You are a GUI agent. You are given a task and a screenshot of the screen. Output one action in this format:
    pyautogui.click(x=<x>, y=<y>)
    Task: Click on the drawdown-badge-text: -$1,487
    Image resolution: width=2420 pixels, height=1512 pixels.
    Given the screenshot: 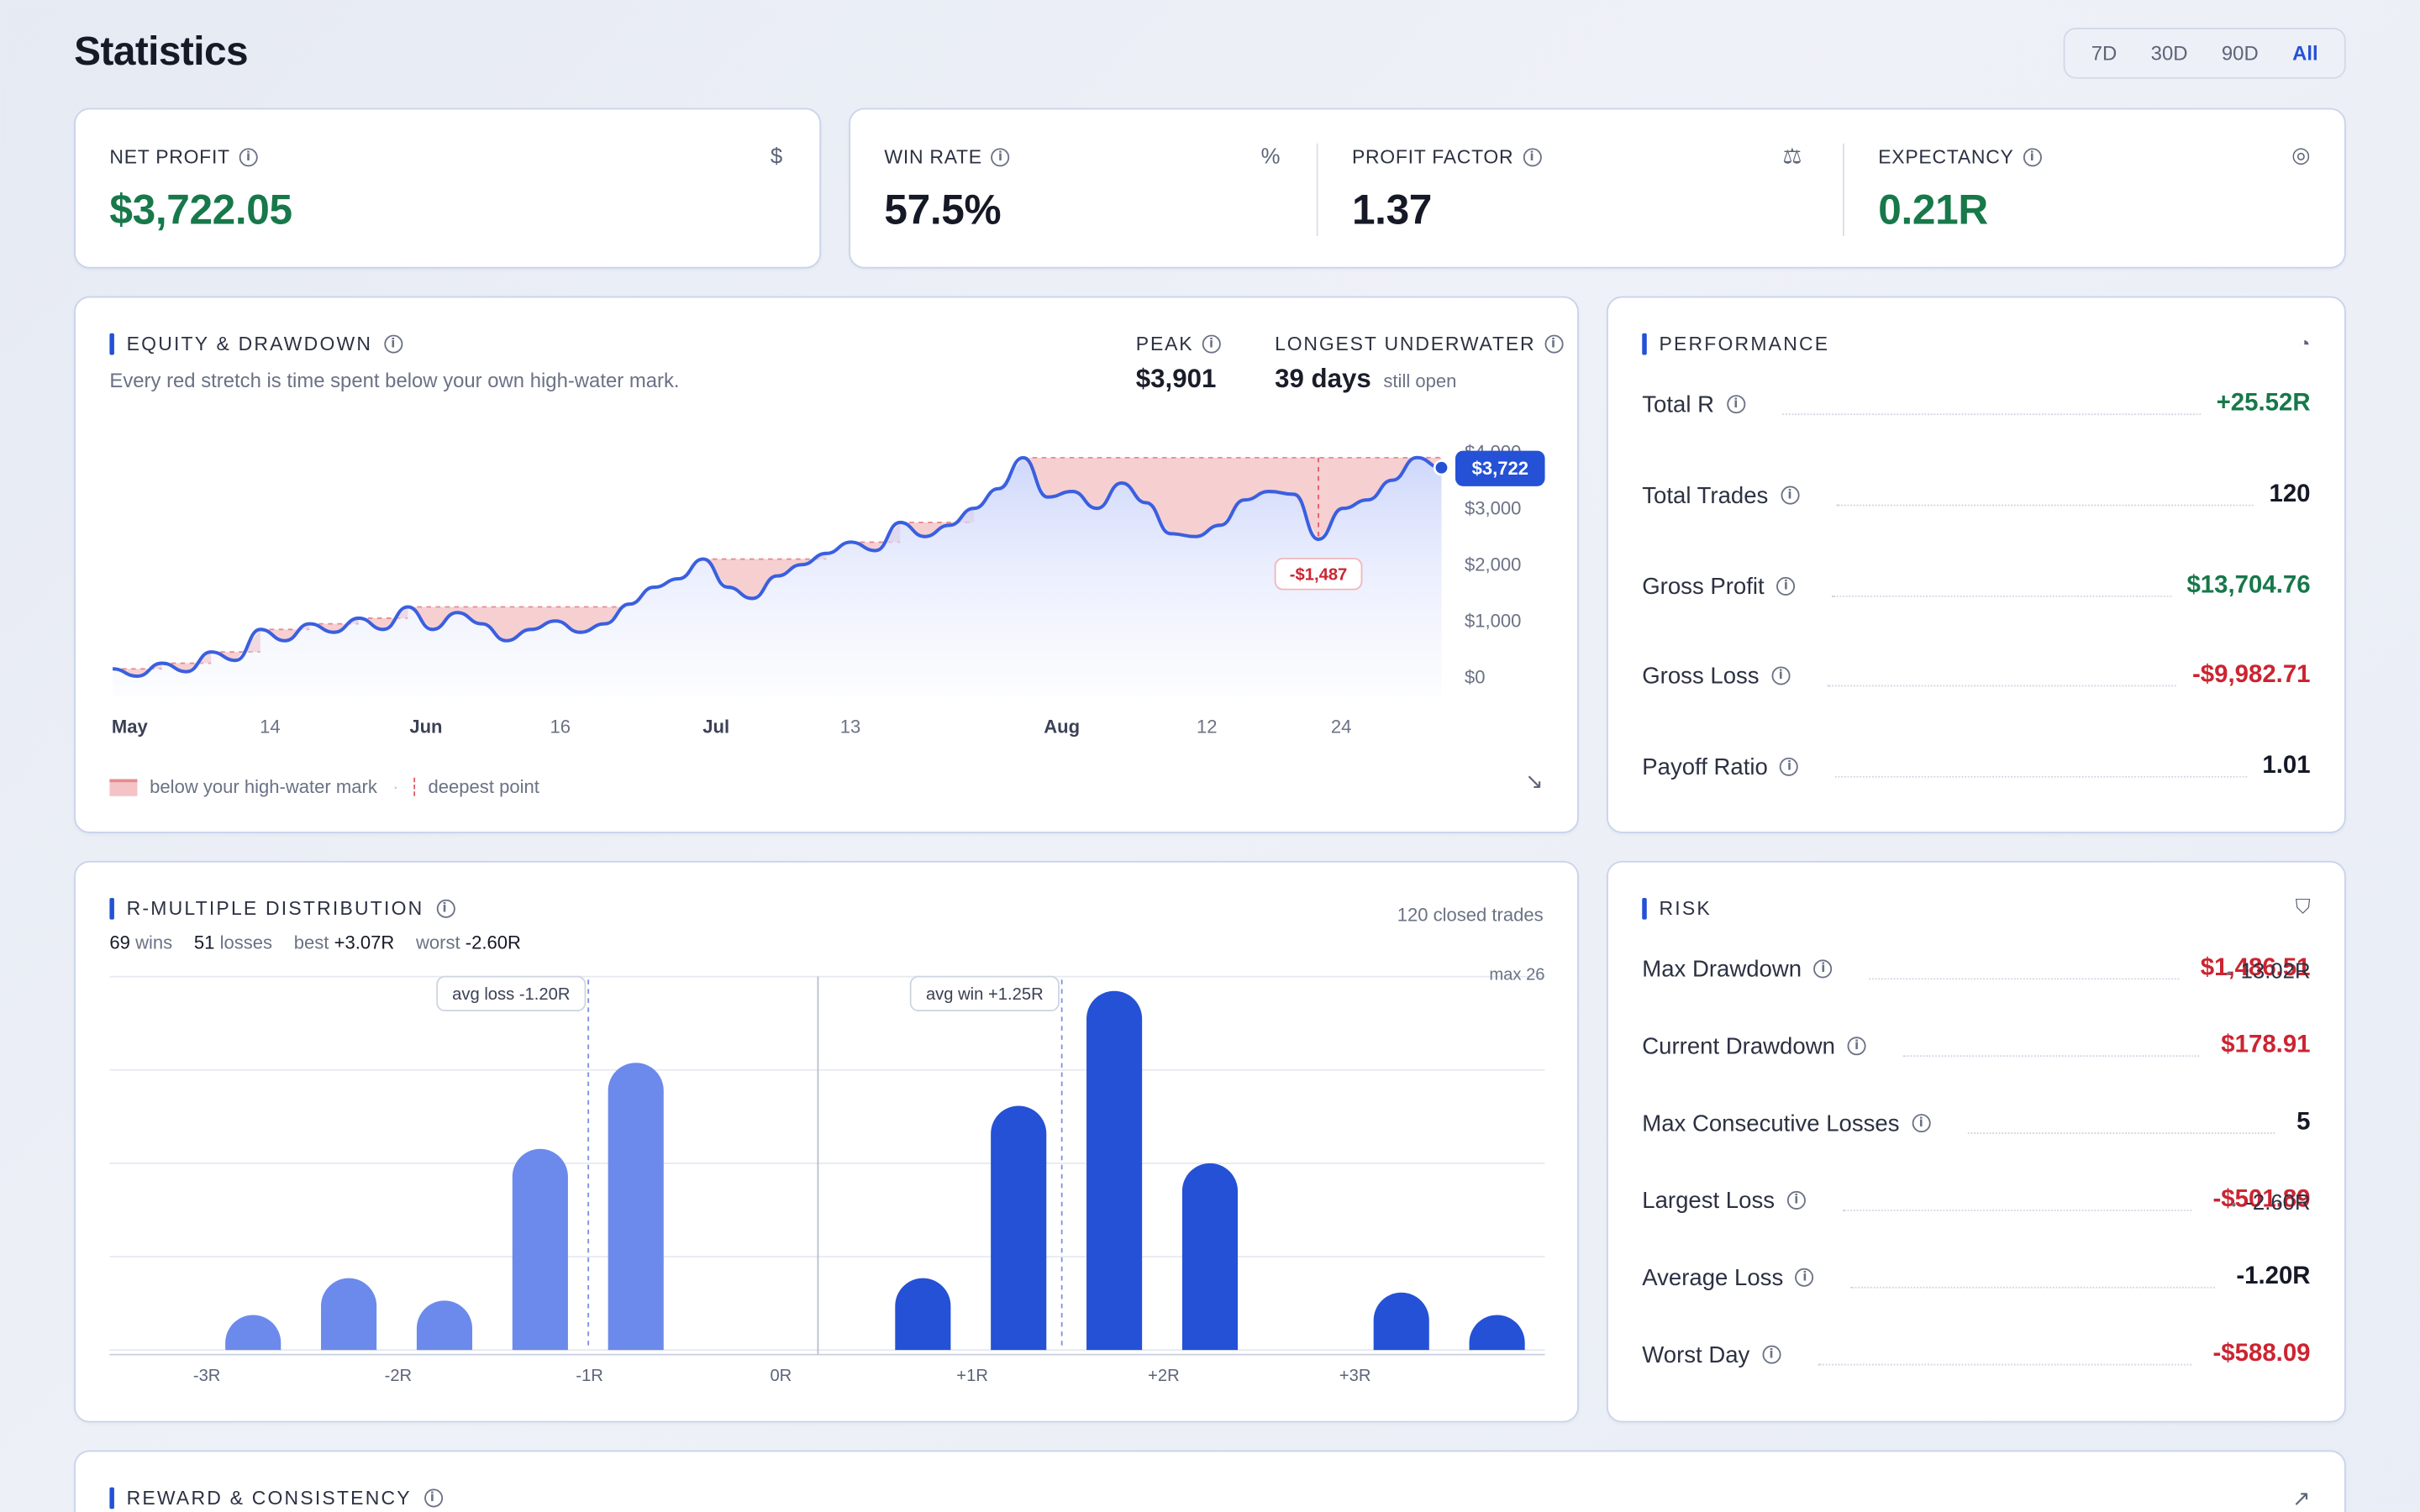 What is the action you would take?
    pyautogui.click(x=1318, y=575)
    